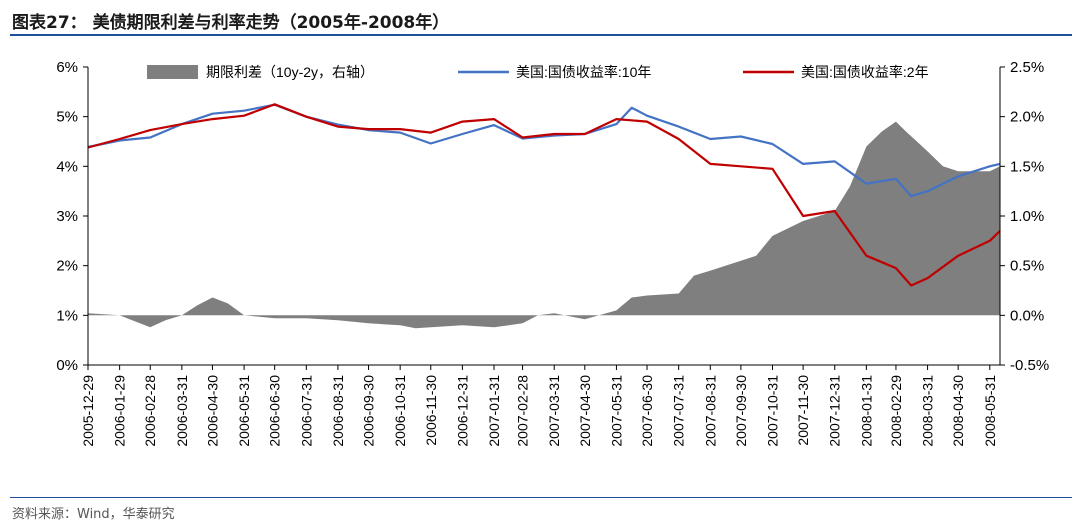 The width and height of the screenshot is (1080, 530). Describe the element at coordinates (67, 315) in the screenshot. I see `left-tick-label: 1%` at that location.